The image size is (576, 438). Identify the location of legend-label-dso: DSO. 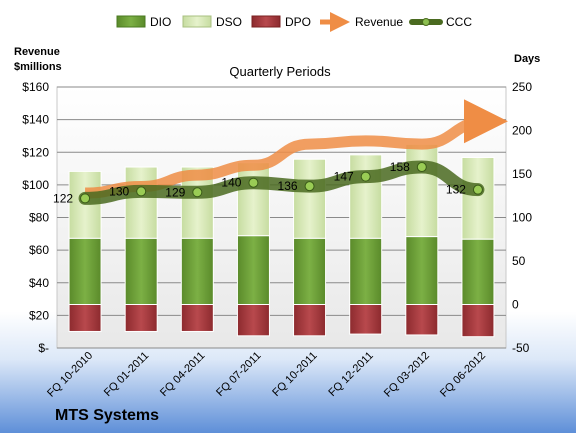
(229, 22).